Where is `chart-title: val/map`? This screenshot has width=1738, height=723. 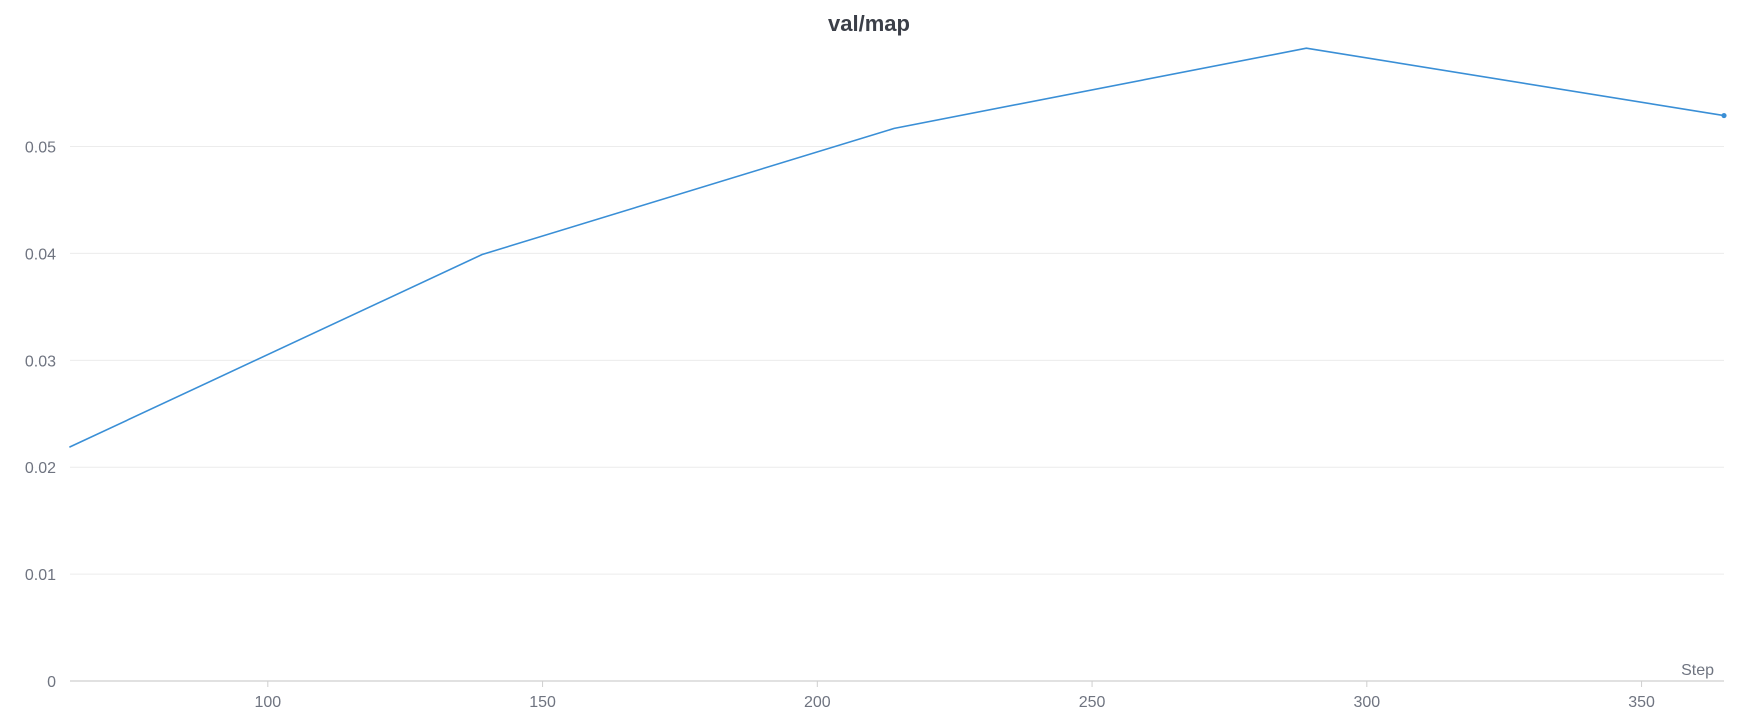
chart-title: val/map is located at coordinates (869, 23).